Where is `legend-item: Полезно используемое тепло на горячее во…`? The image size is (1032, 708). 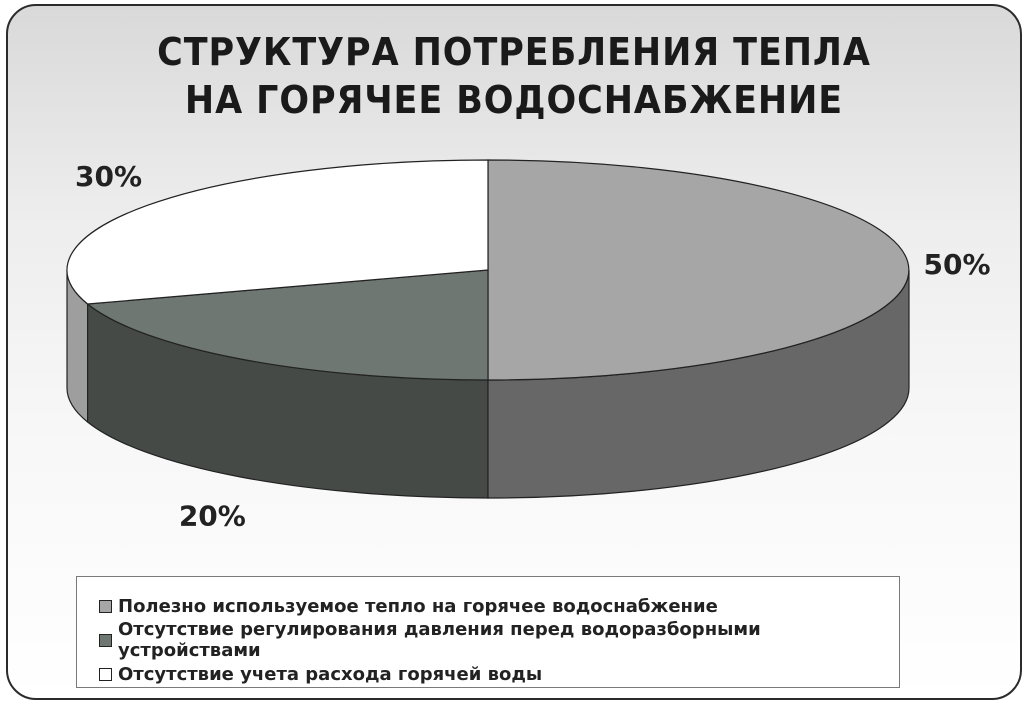 legend-item: Полезно используемое тепло на горячее во… is located at coordinates (499, 606).